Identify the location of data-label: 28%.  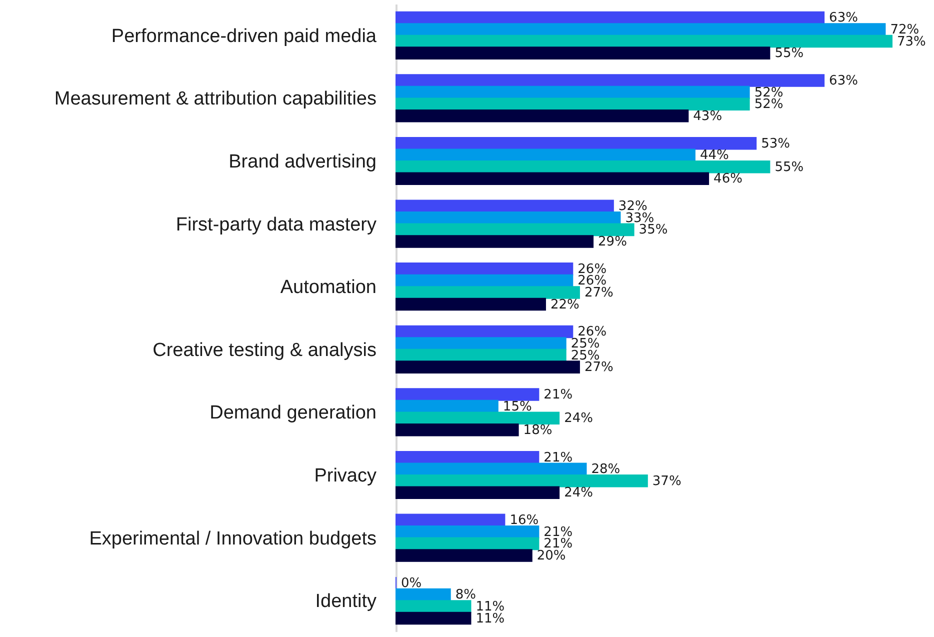
(605, 470).